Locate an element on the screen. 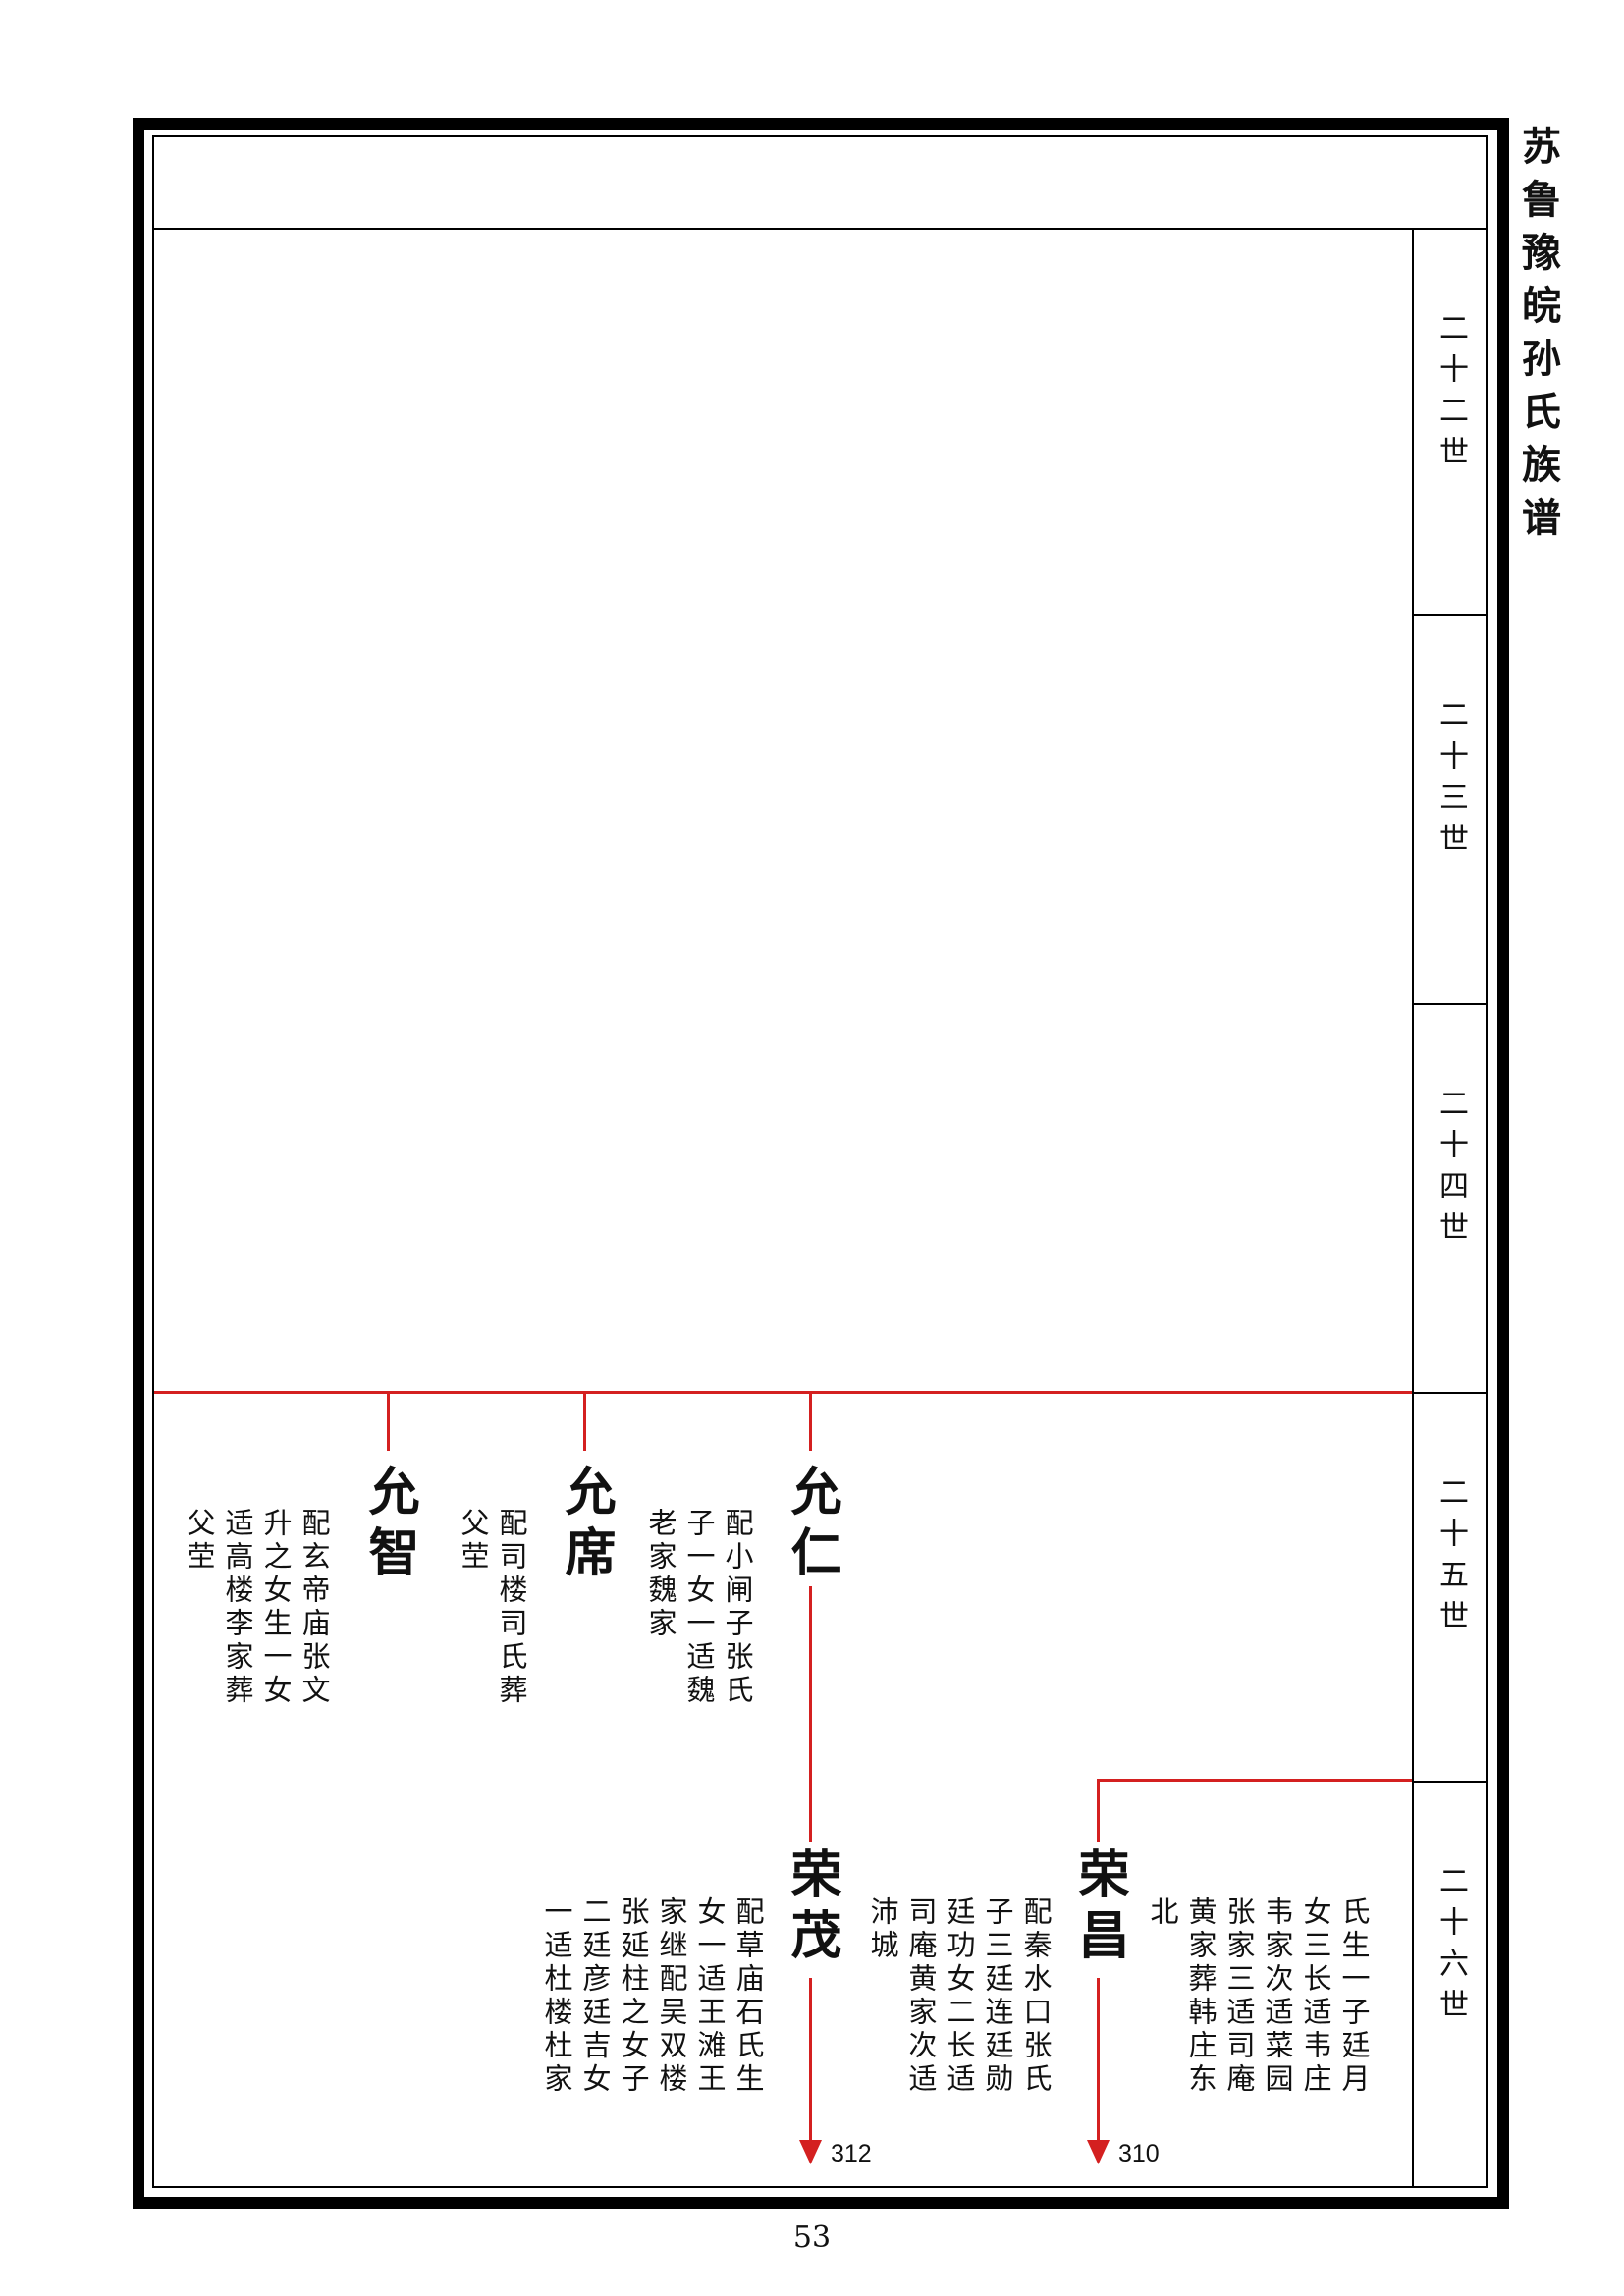 The width and height of the screenshot is (1624, 2296). continue-line-rong-mao is located at coordinates (810, 2061).